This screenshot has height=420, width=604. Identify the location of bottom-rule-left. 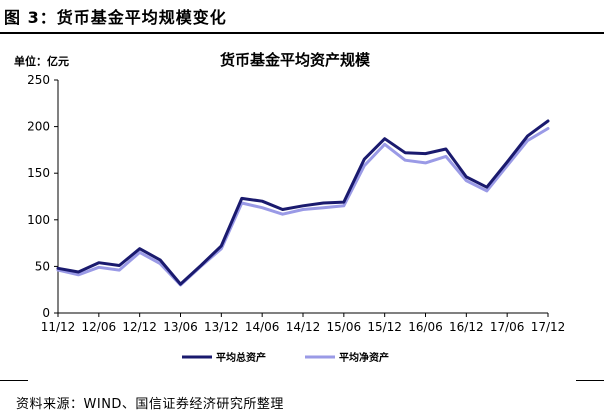
(14, 380).